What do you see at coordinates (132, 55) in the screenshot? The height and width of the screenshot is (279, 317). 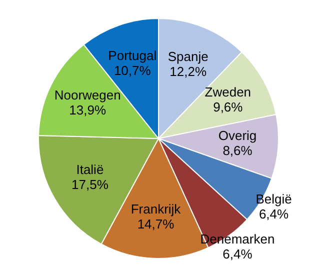 I see `slice-label: Portugal` at bounding box center [132, 55].